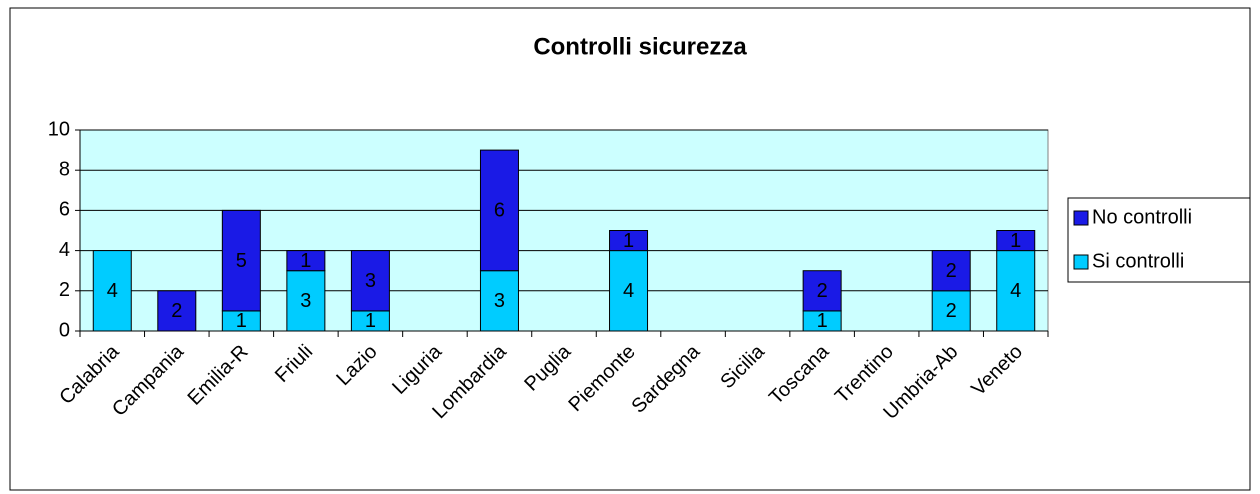  What do you see at coordinates (64, 210) in the screenshot?
I see `y-tick-label: 6` at bounding box center [64, 210].